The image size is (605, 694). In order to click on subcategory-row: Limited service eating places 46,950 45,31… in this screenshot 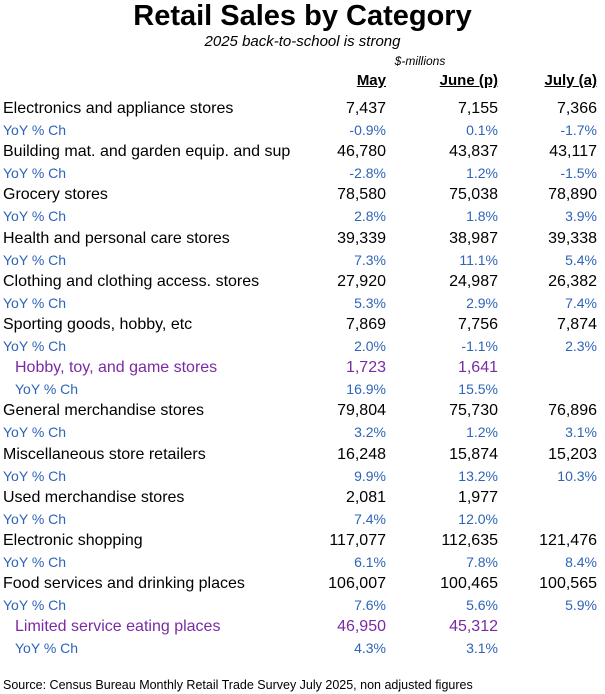, I will do `click(302, 637)`.